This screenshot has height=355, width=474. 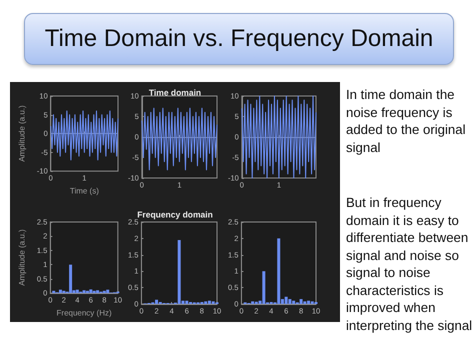 What do you see at coordinates (409, 264) in the screenshot?
I see `text: But in frequency domain it is easy to differentiate between signal and noise so signal to noise characteristics is improved when interpreting the signal` at bounding box center [409, 264].